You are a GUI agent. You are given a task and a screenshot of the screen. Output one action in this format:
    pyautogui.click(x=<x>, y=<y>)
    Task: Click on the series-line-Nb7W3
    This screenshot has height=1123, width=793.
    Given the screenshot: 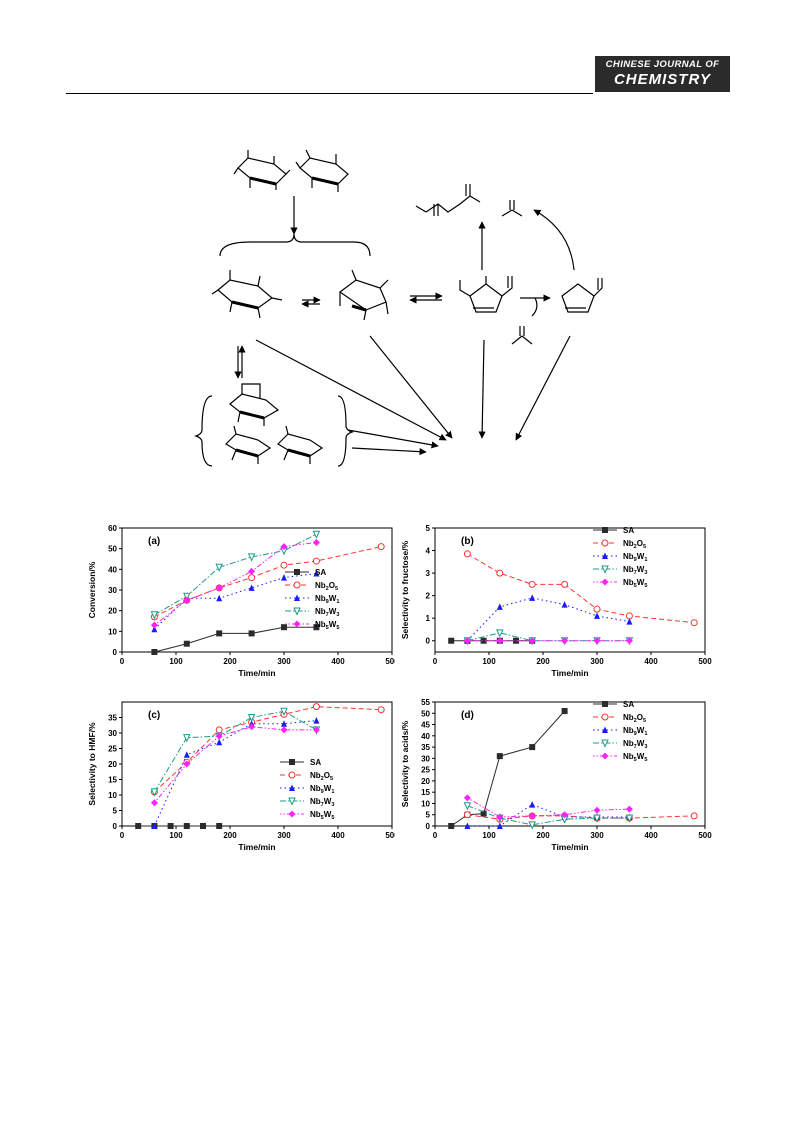 What is the action you would take?
    pyautogui.click(x=548, y=815)
    